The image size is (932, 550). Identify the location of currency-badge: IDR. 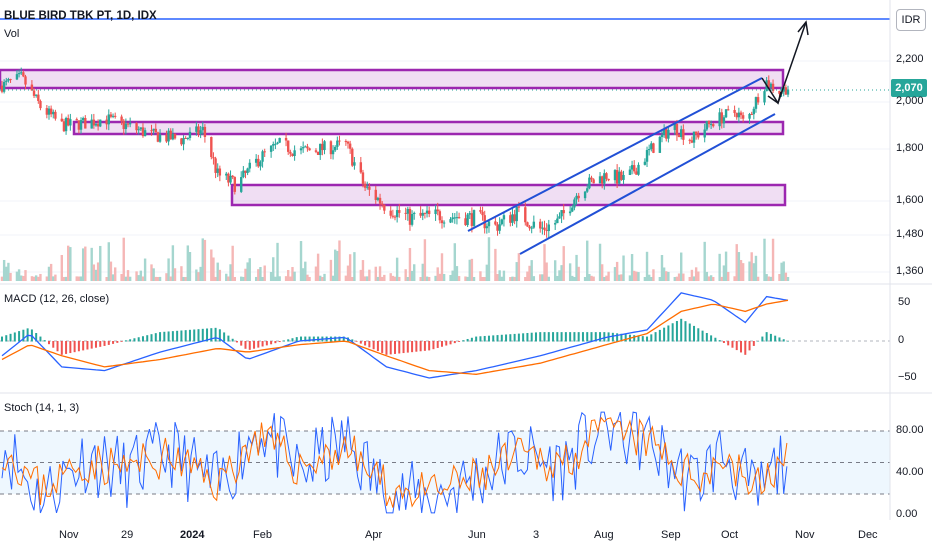
(911, 20).